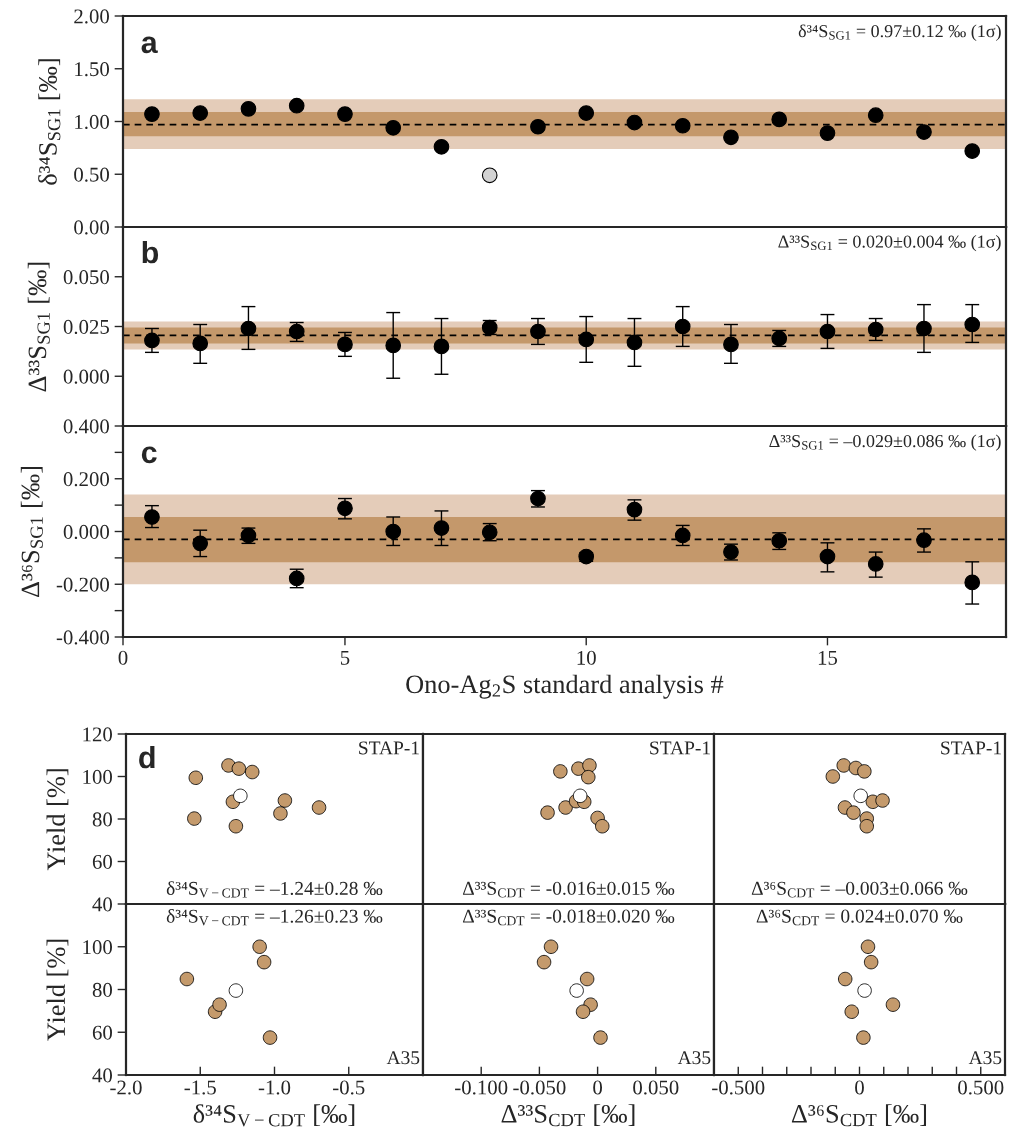 The image size is (1012, 1140). What do you see at coordinates (92, 174) in the screenshot?
I see `y-tick-label: 0.50` at bounding box center [92, 174].